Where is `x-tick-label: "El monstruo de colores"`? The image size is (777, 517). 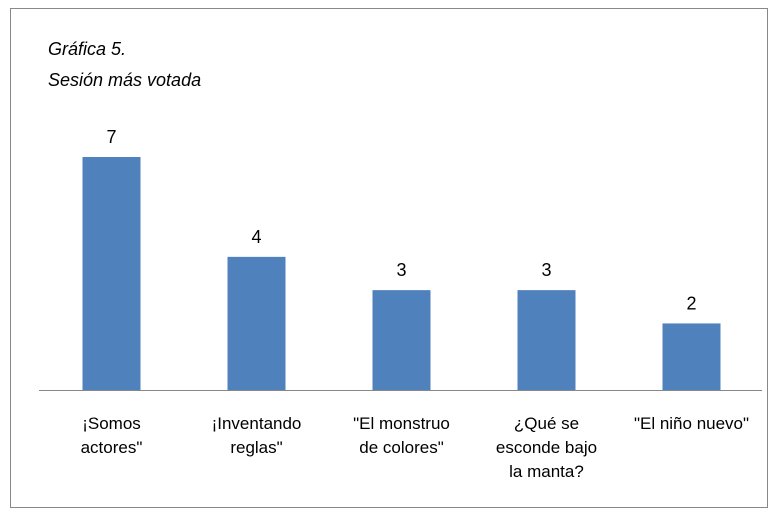 x-tick-label: "El monstruo de colores" is located at coordinates (401, 435).